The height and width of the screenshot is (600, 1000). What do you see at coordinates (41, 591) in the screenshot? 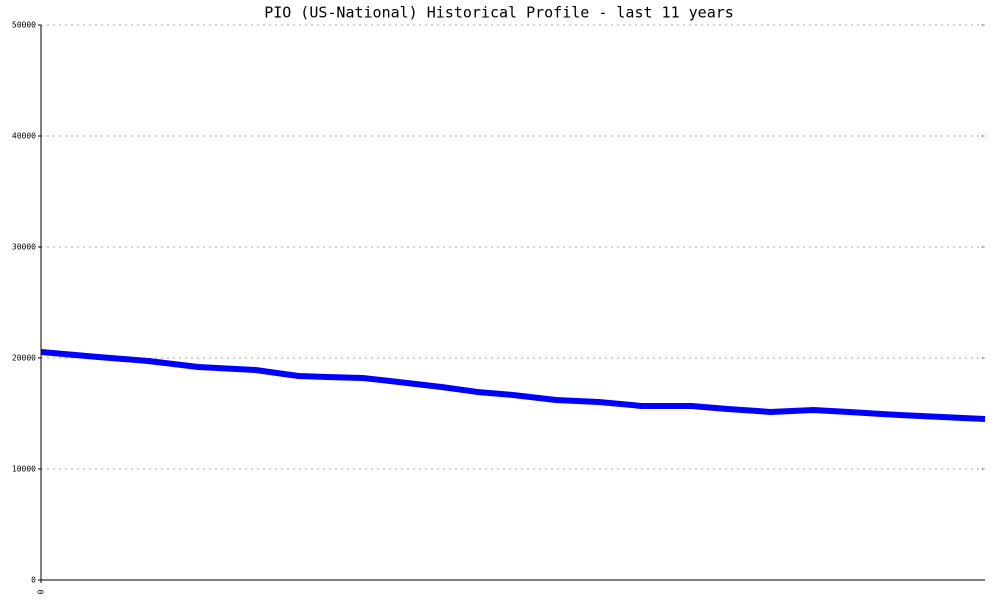
I see `x-tick-label: 0` at bounding box center [41, 591].